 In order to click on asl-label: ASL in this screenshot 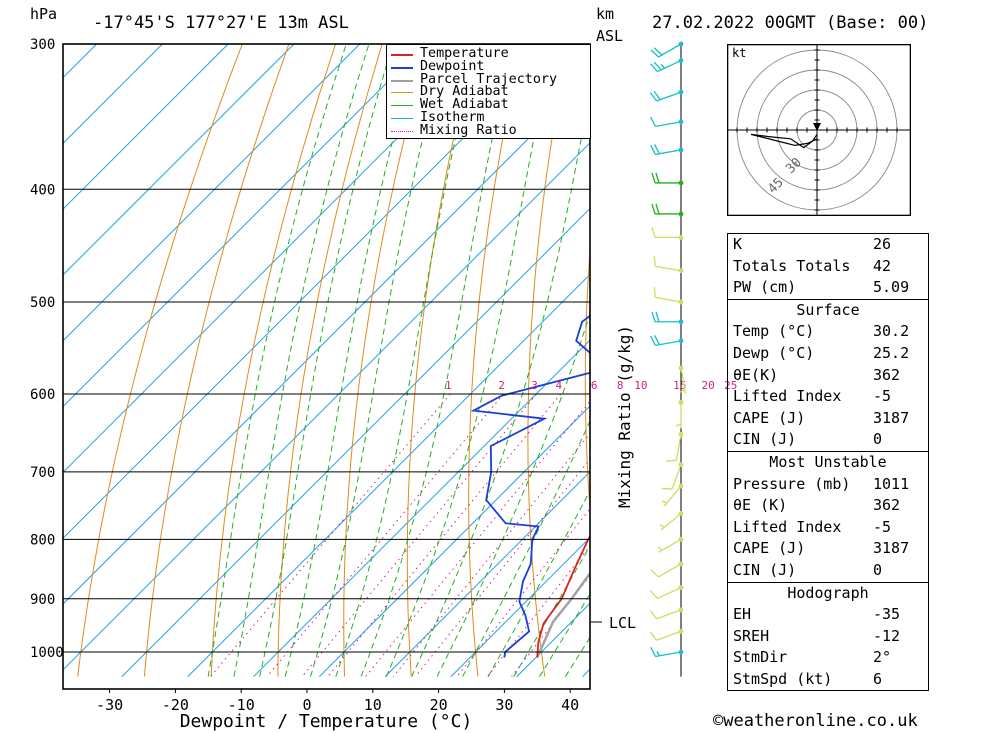, I will do `click(610, 36)`.